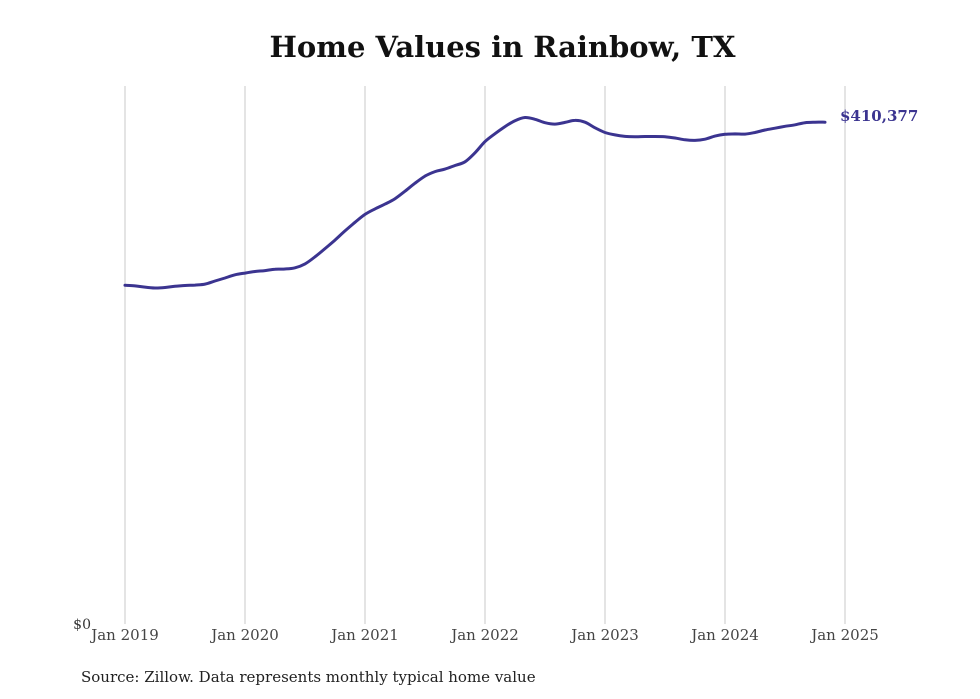 The height and width of the screenshot is (699, 980). What do you see at coordinates (82, 625) in the screenshot?
I see `y-tick-label: $0` at bounding box center [82, 625].